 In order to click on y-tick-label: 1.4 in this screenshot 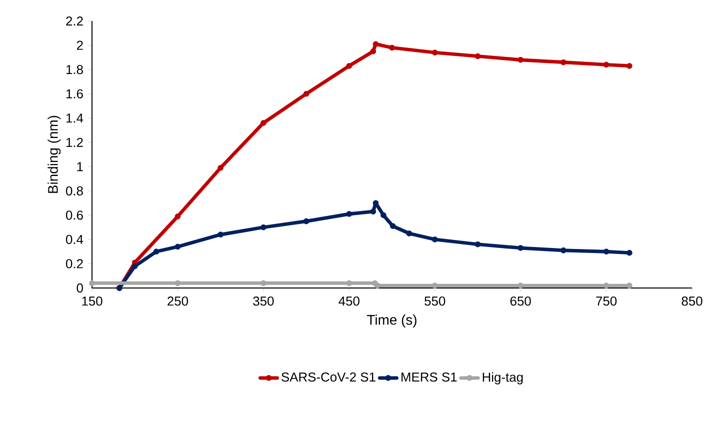, I will do `click(75, 118)`.